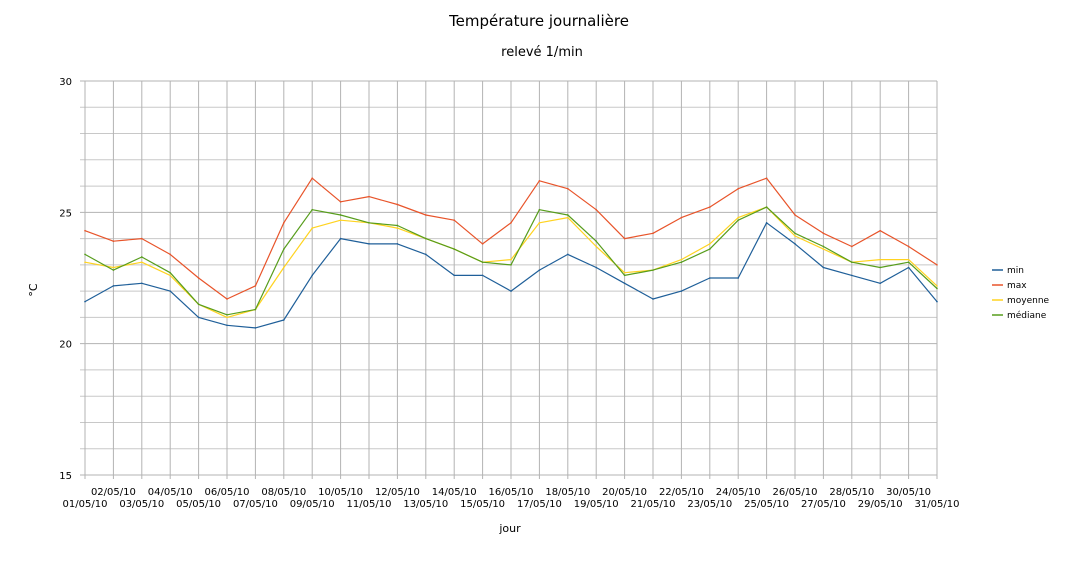  What do you see at coordinates (65, 476) in the screenshot?
I see `y-tick-label: 15` at bounding box center [65, 476].